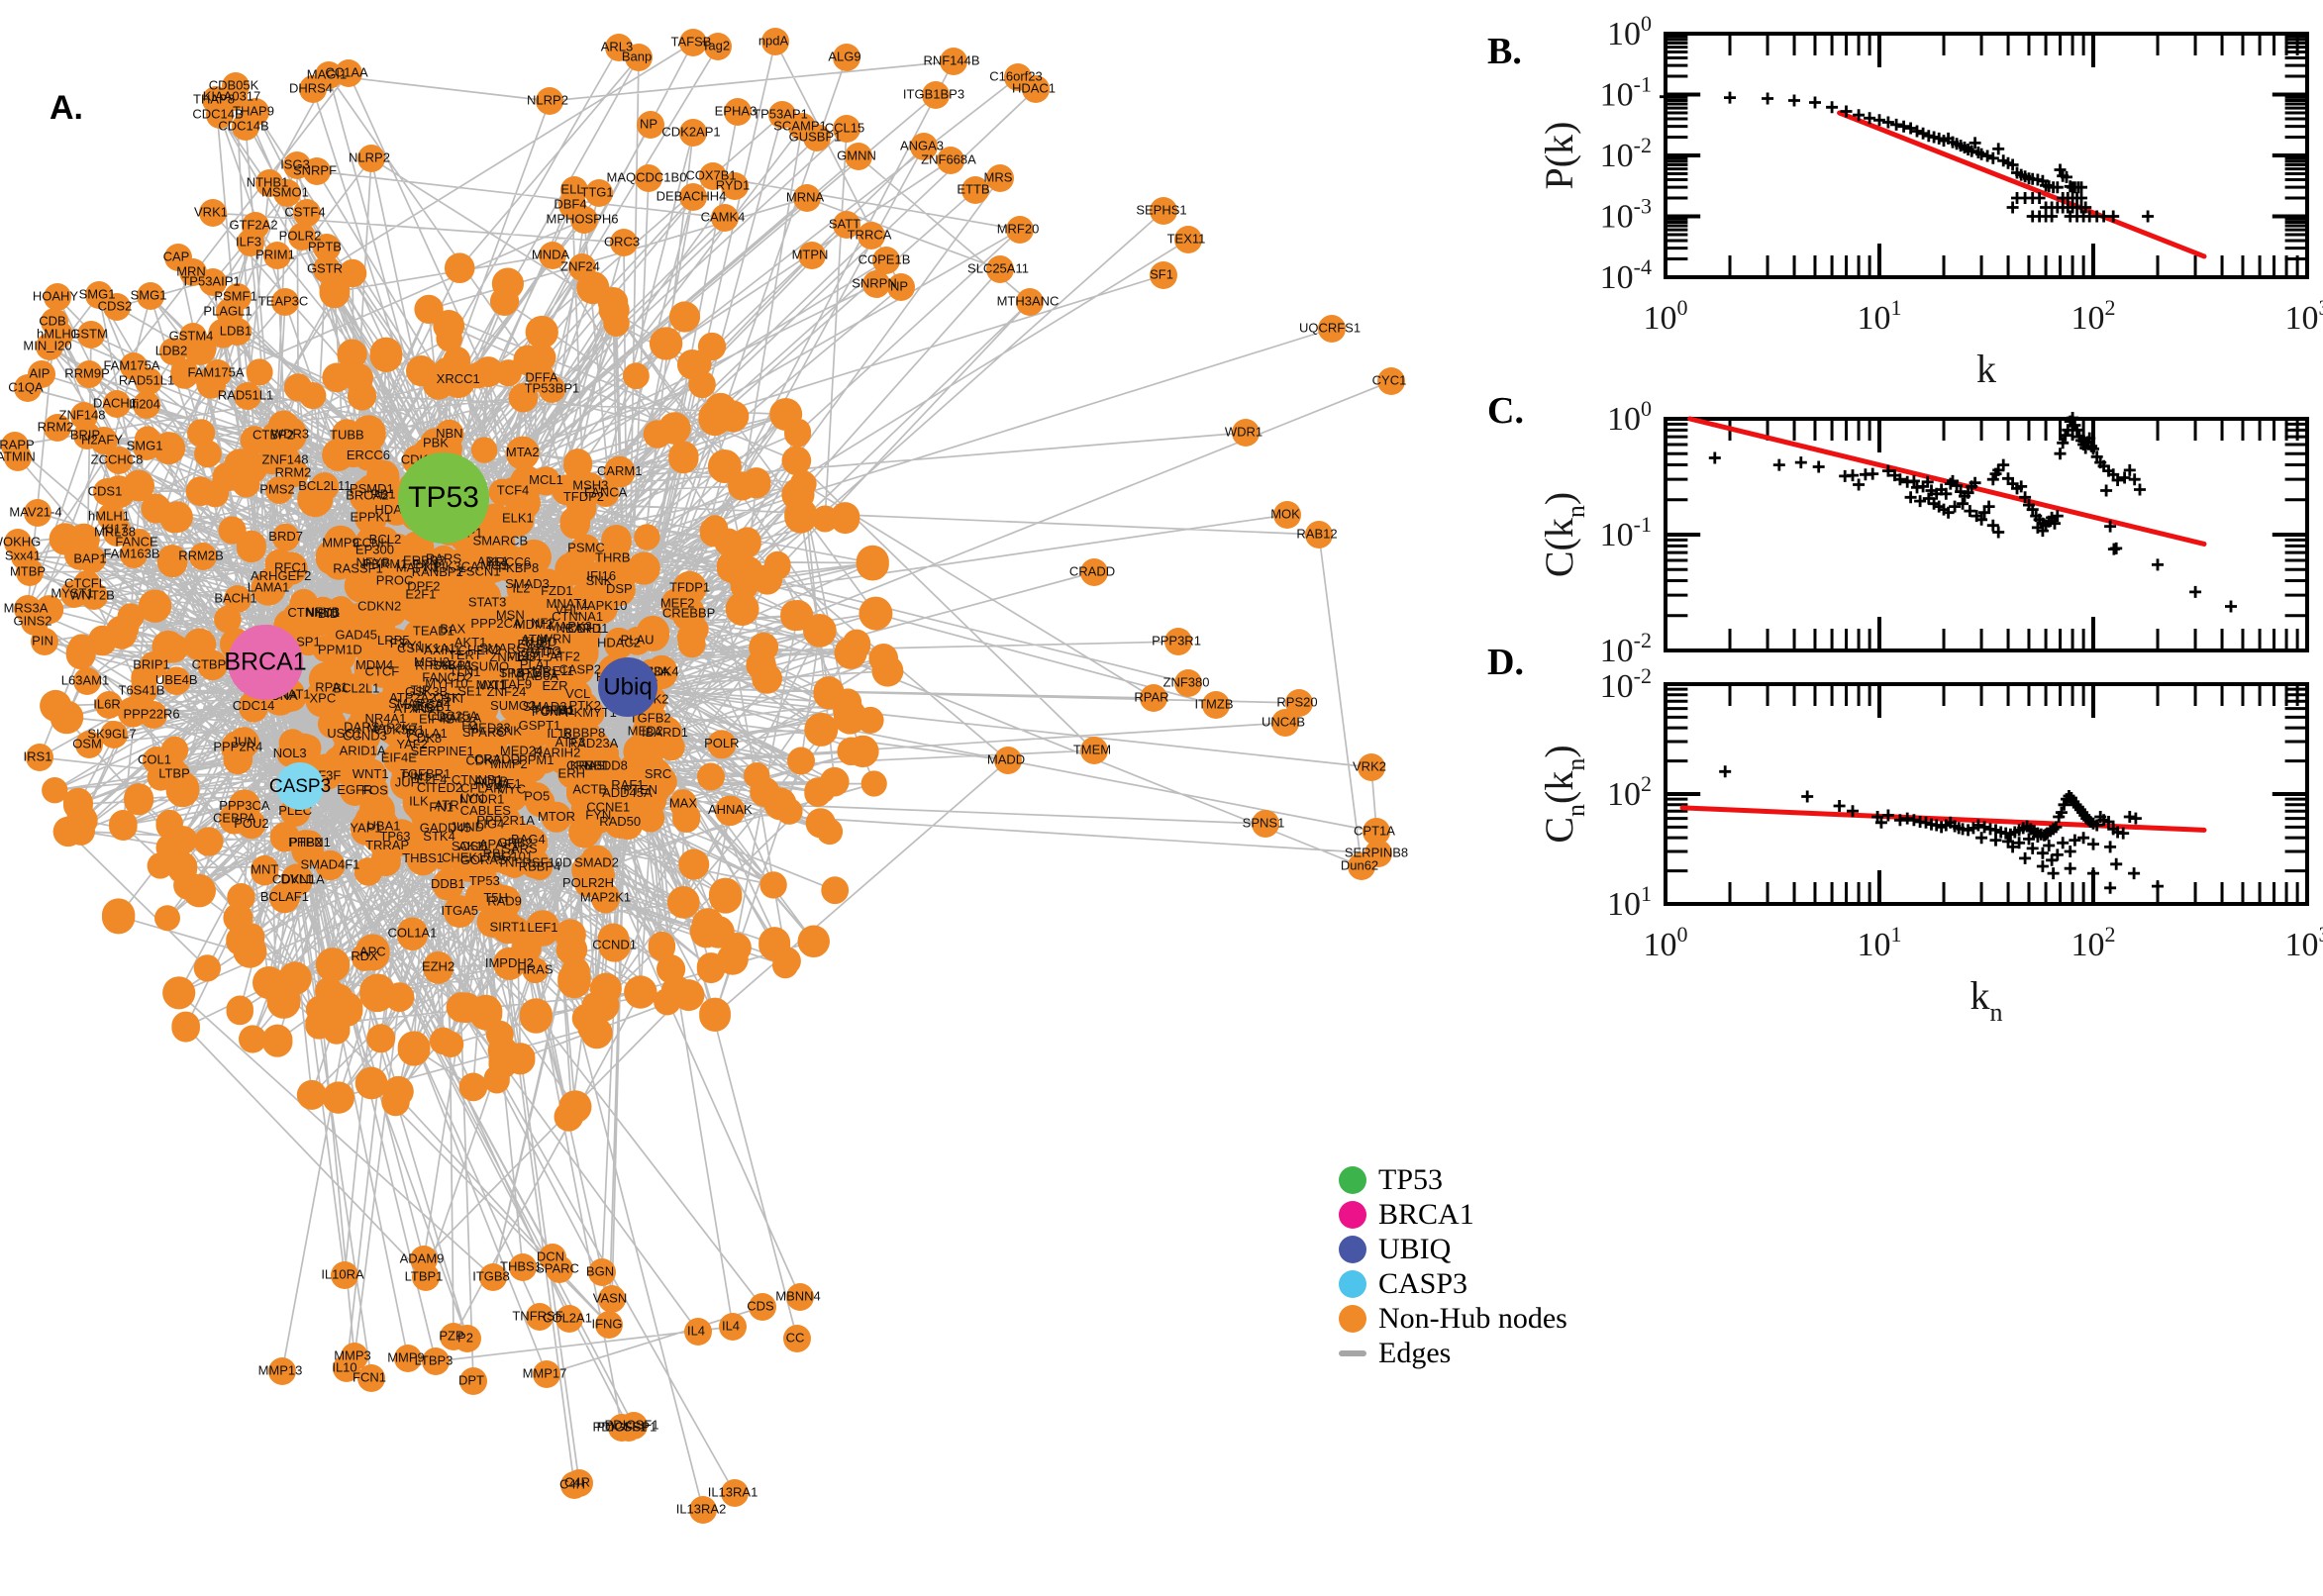 This screenshot has width=2323, height=1596. Describe the element at coordinates (1986, 1000) in the screenshot. I see `x-axis-title: kn` at that location.